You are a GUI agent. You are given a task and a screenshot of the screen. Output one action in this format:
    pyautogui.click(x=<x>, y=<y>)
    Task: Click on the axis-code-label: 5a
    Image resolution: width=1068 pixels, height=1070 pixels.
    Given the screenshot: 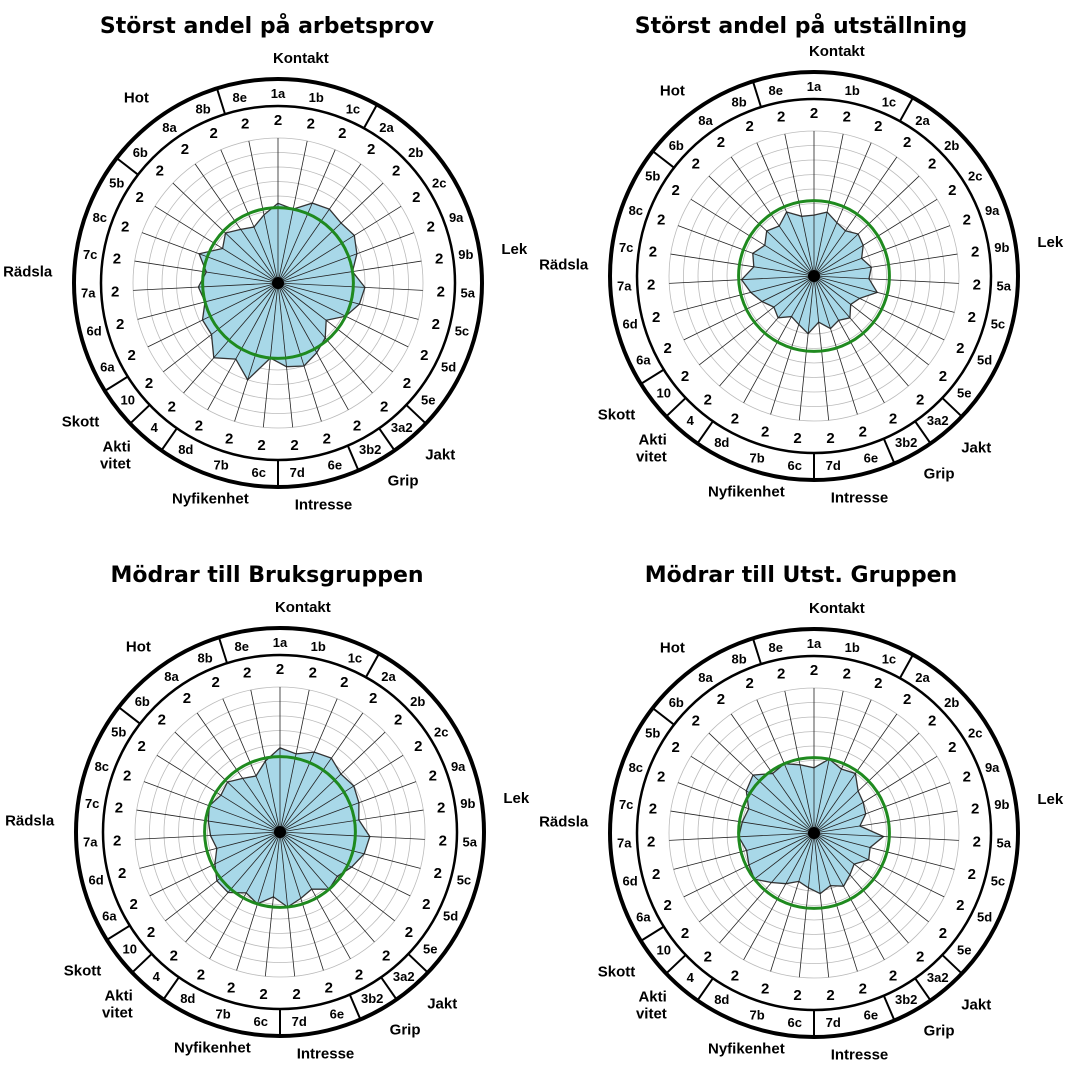 What is the action you would take?
    pyautogui.click(x=470, y=842)
    